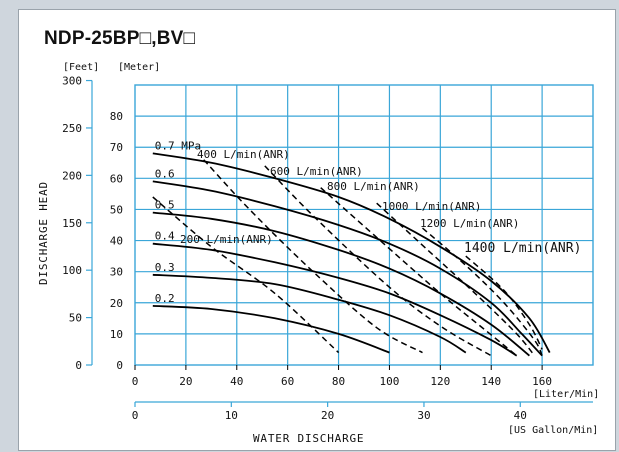 The width and height of the screenshot is (619, 452). What do you see at coordinates (116, 116) in the screenshot?
I see `y-meter-tick-label: 80` at bounding box center [116, 116].